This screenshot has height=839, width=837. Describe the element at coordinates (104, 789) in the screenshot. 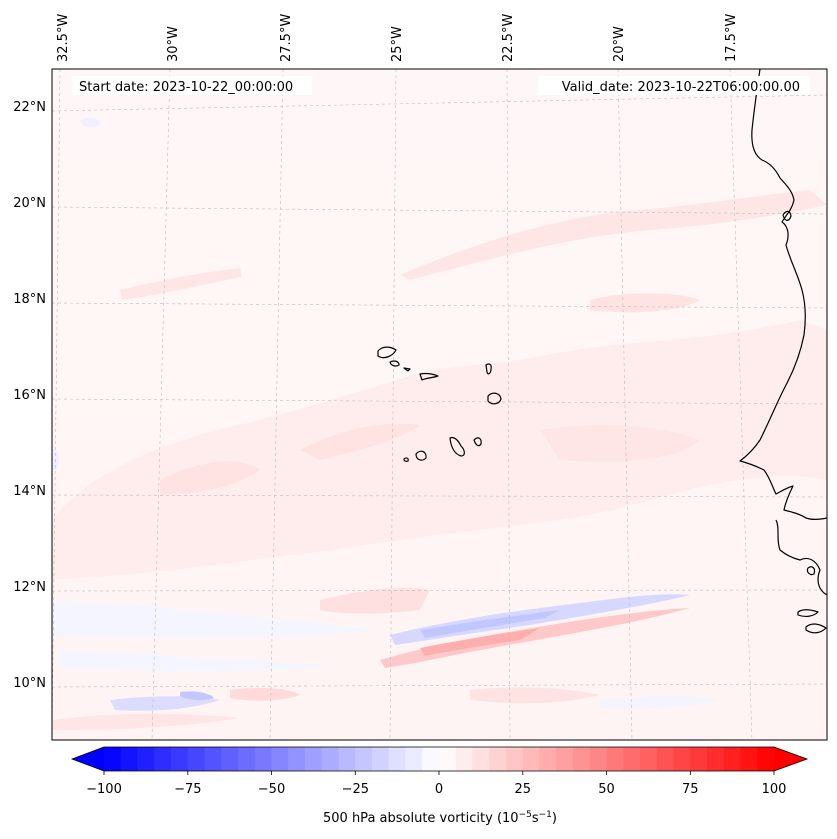

I see `colorbar-tick-label: −100` at that location.